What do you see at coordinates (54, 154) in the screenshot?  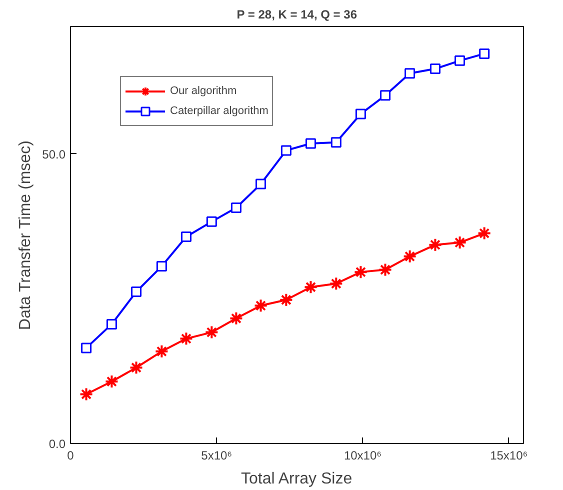 I see `y-tick-label: 50.0` at bounding box center [54, 154].